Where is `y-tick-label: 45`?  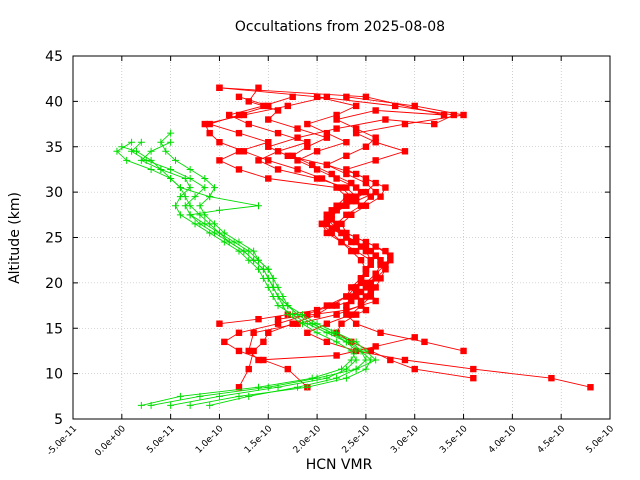 y-tick-label: 45 is located at coordinates (54, 57).